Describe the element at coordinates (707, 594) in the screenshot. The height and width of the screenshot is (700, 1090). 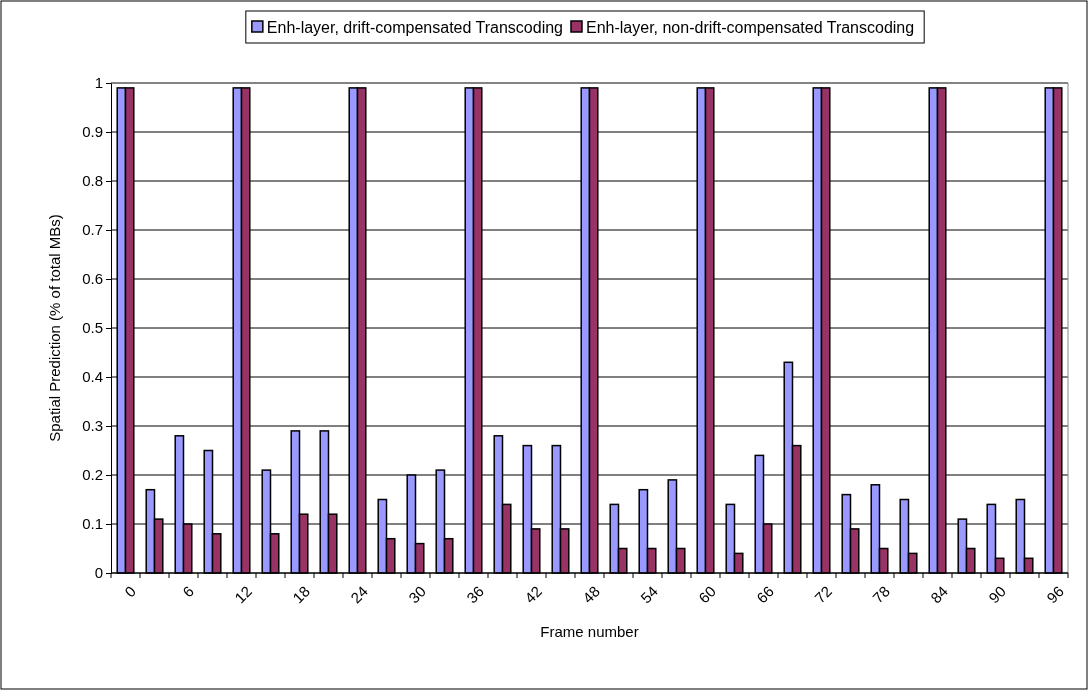
I see `x-tick-label: 60` at that location.